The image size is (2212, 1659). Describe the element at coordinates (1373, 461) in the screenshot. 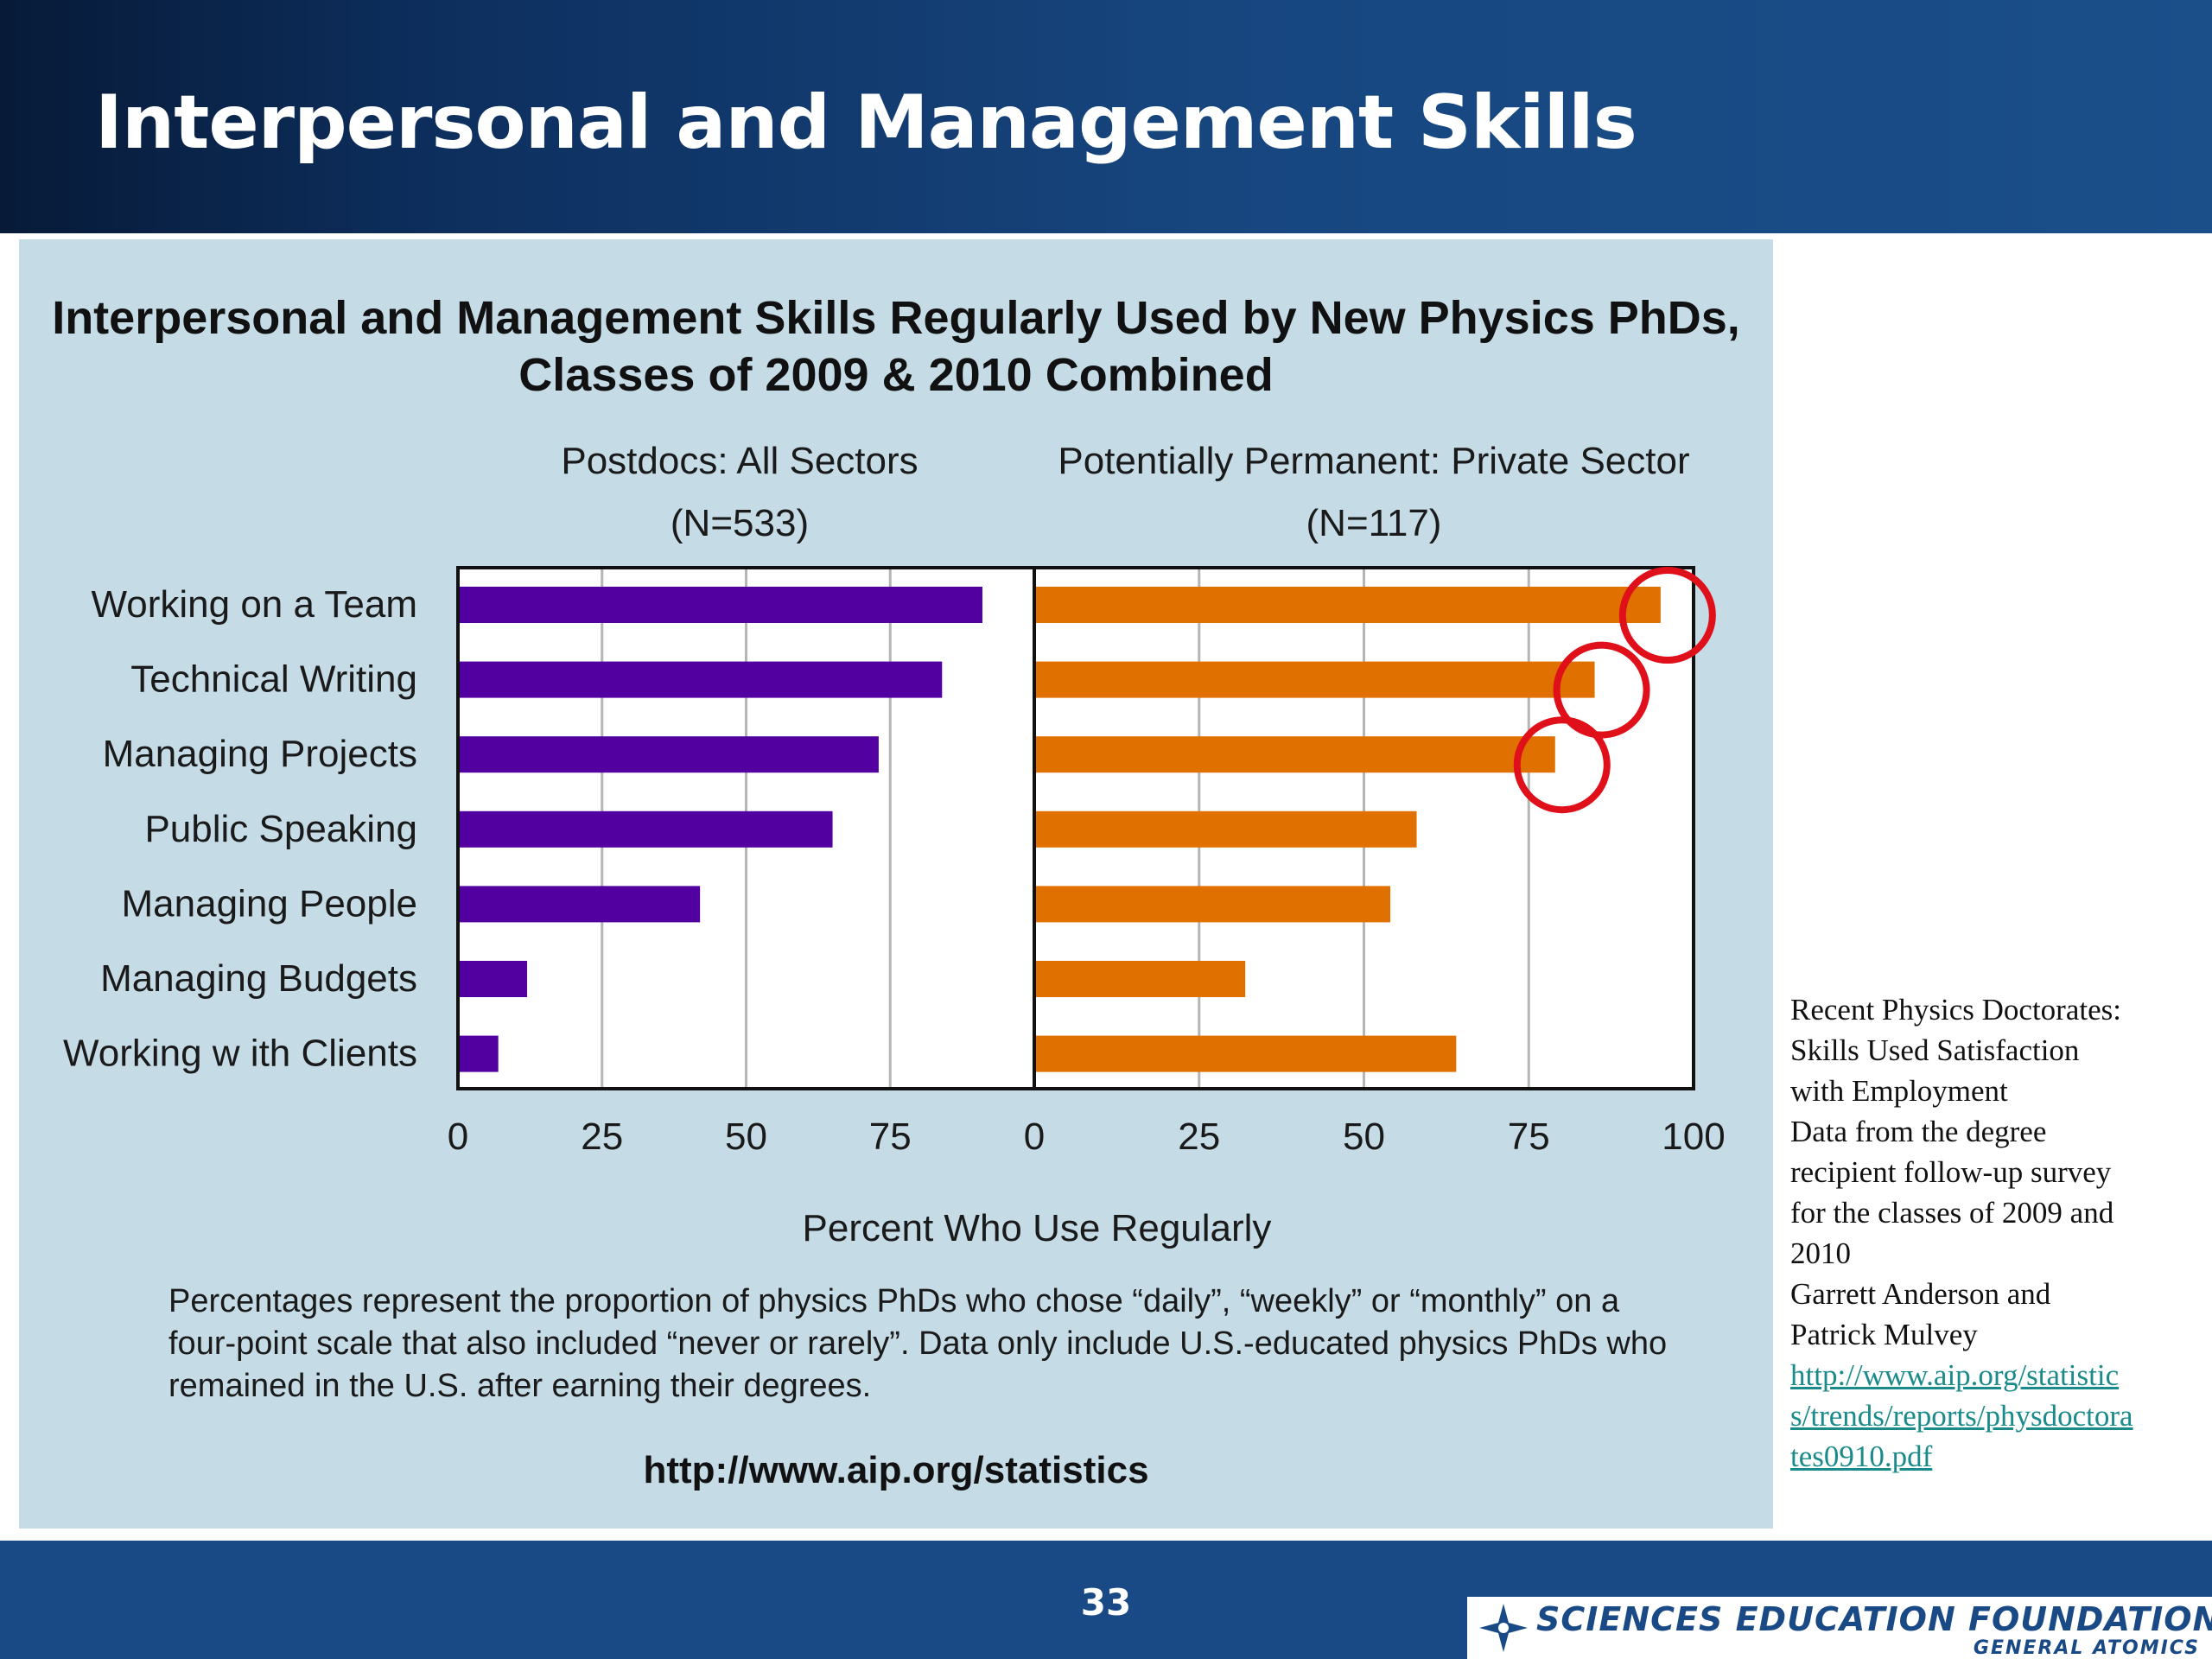

I see `panel-title: Potentially Permanent: Private Sector` at that location.